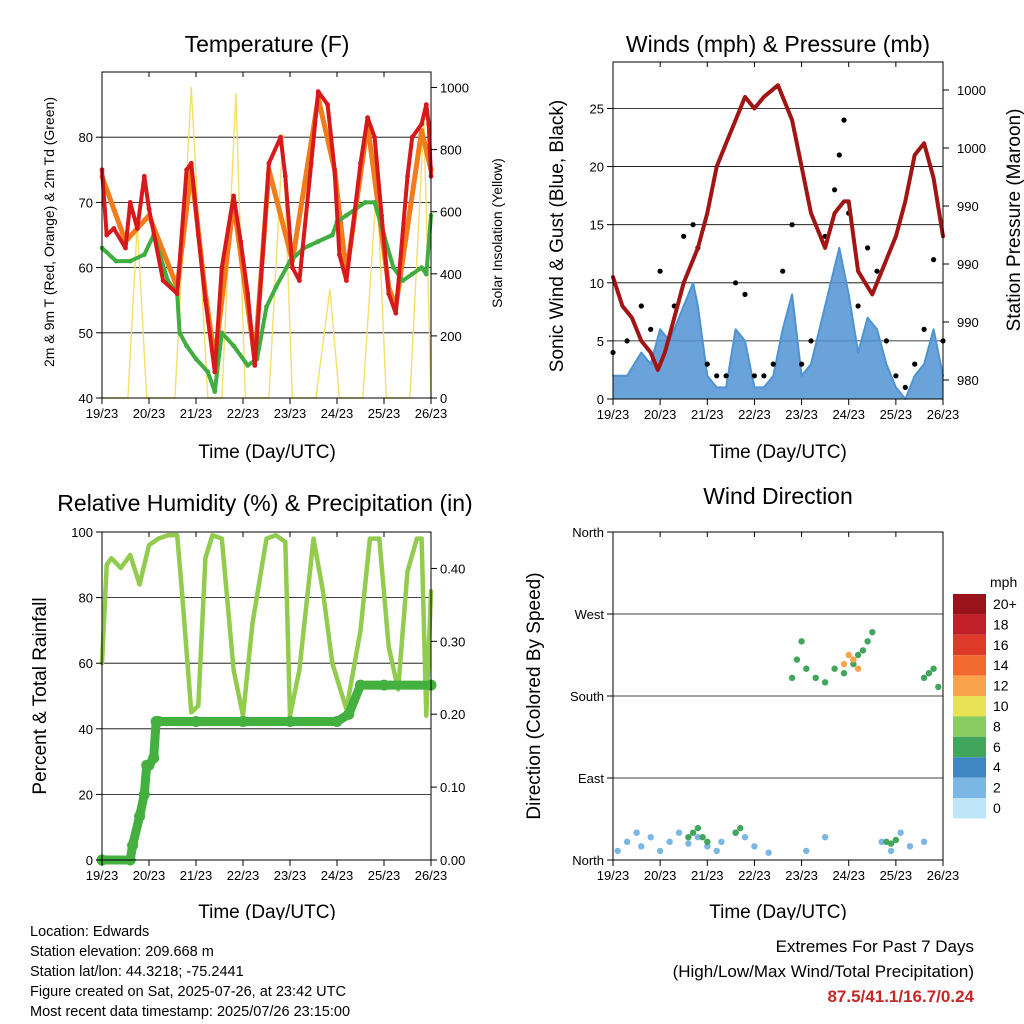 The image size is (1024, 1024). Describe the element at coordinates (86, 398) in the screenshot. I see `y-tick-label: 40` at that location.